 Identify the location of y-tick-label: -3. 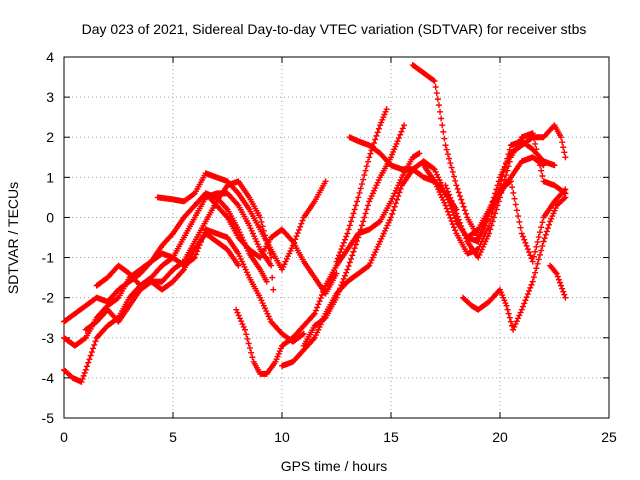
(48, 338).